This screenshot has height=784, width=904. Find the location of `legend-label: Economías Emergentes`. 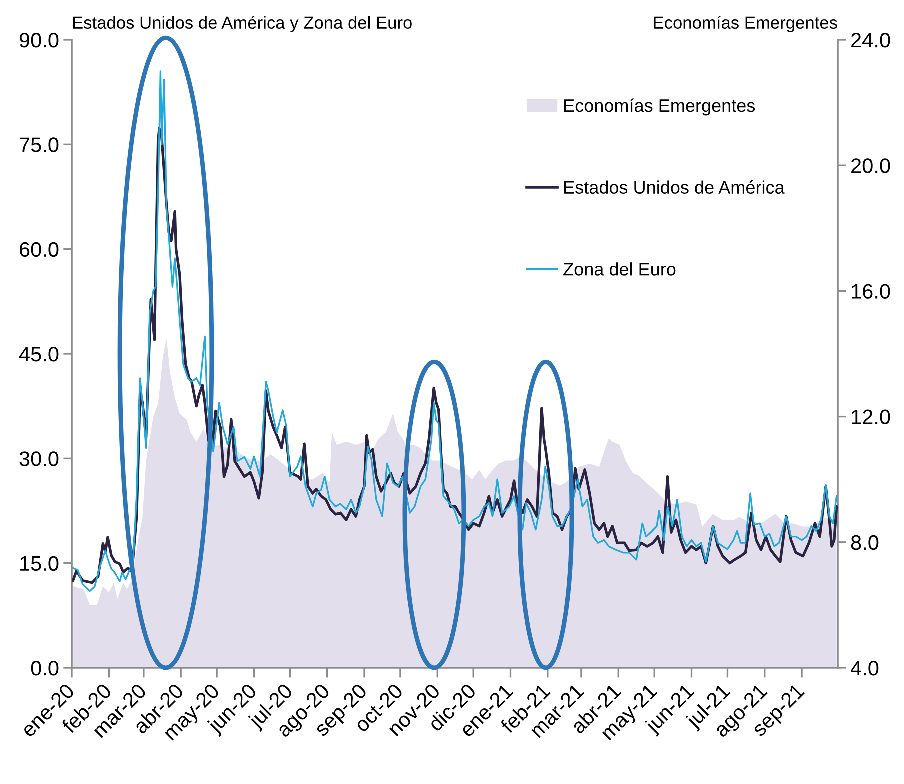

legend-label: Economías Emergentes is located at coordinates (660, 107).